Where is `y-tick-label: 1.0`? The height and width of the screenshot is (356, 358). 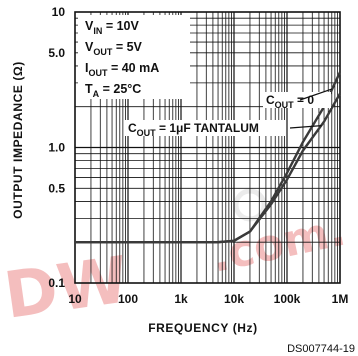
y-tick-label: 1.0 is located at coordinates (56, 148).